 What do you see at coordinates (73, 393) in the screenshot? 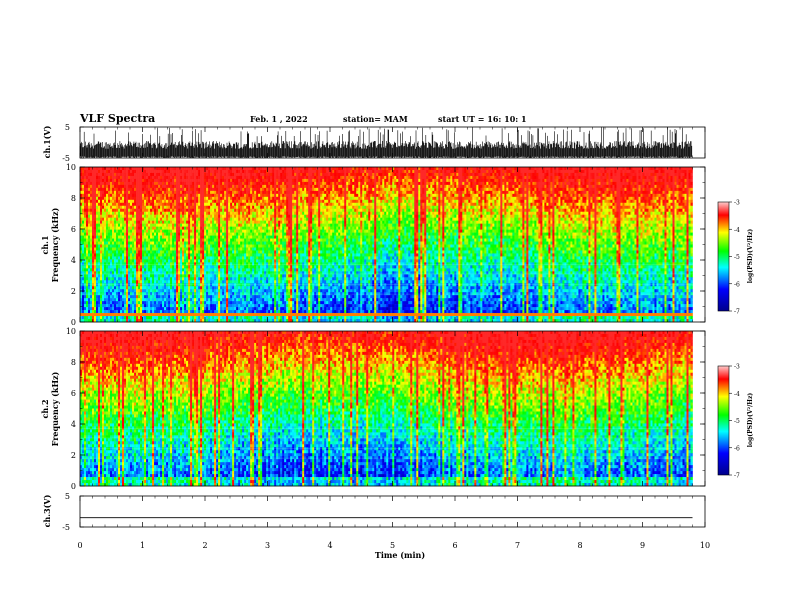
I see `ch2-ytick-label: 6` at bounding box center [73, 393].